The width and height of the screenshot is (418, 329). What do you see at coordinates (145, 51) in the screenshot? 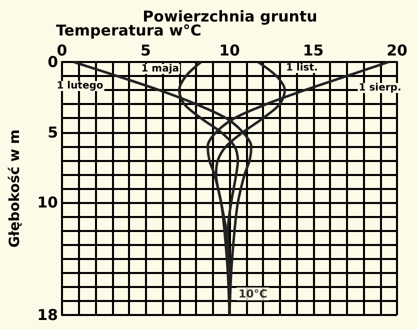
I see `x-tick-label: 5` at bounding box center [145, 51].